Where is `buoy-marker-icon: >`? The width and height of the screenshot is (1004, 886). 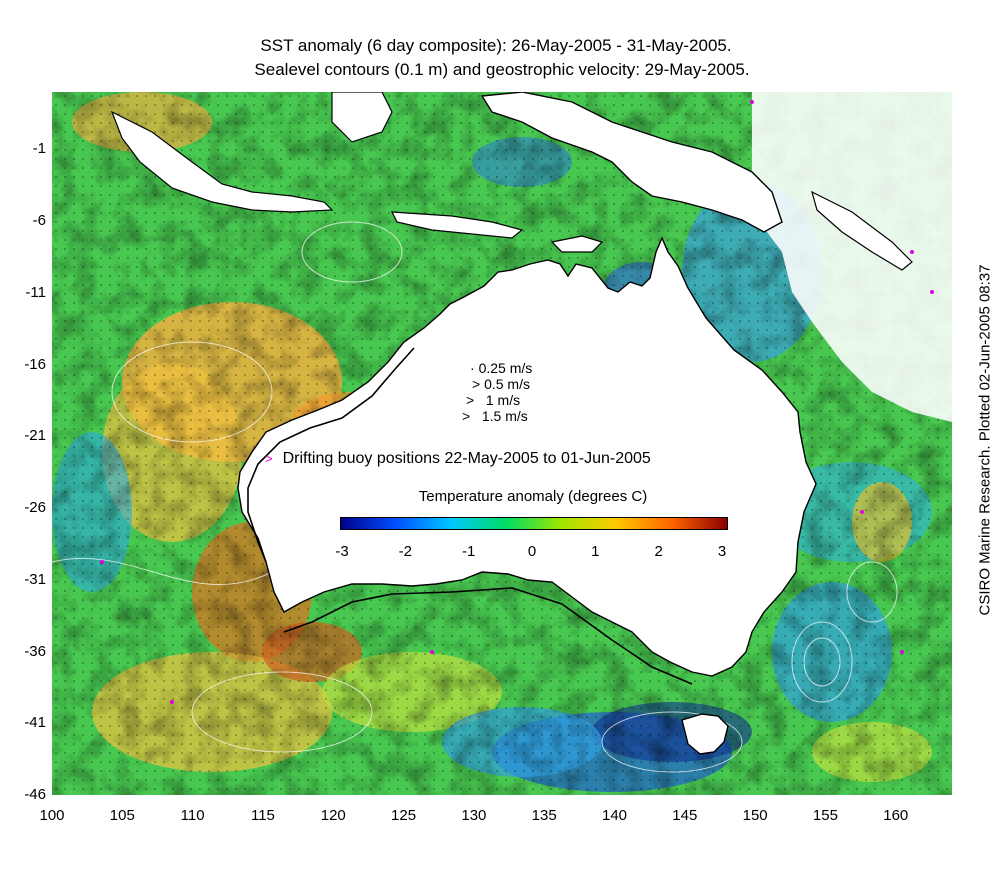
buoy-marker-icon: > is located at coordinates (269, 458).